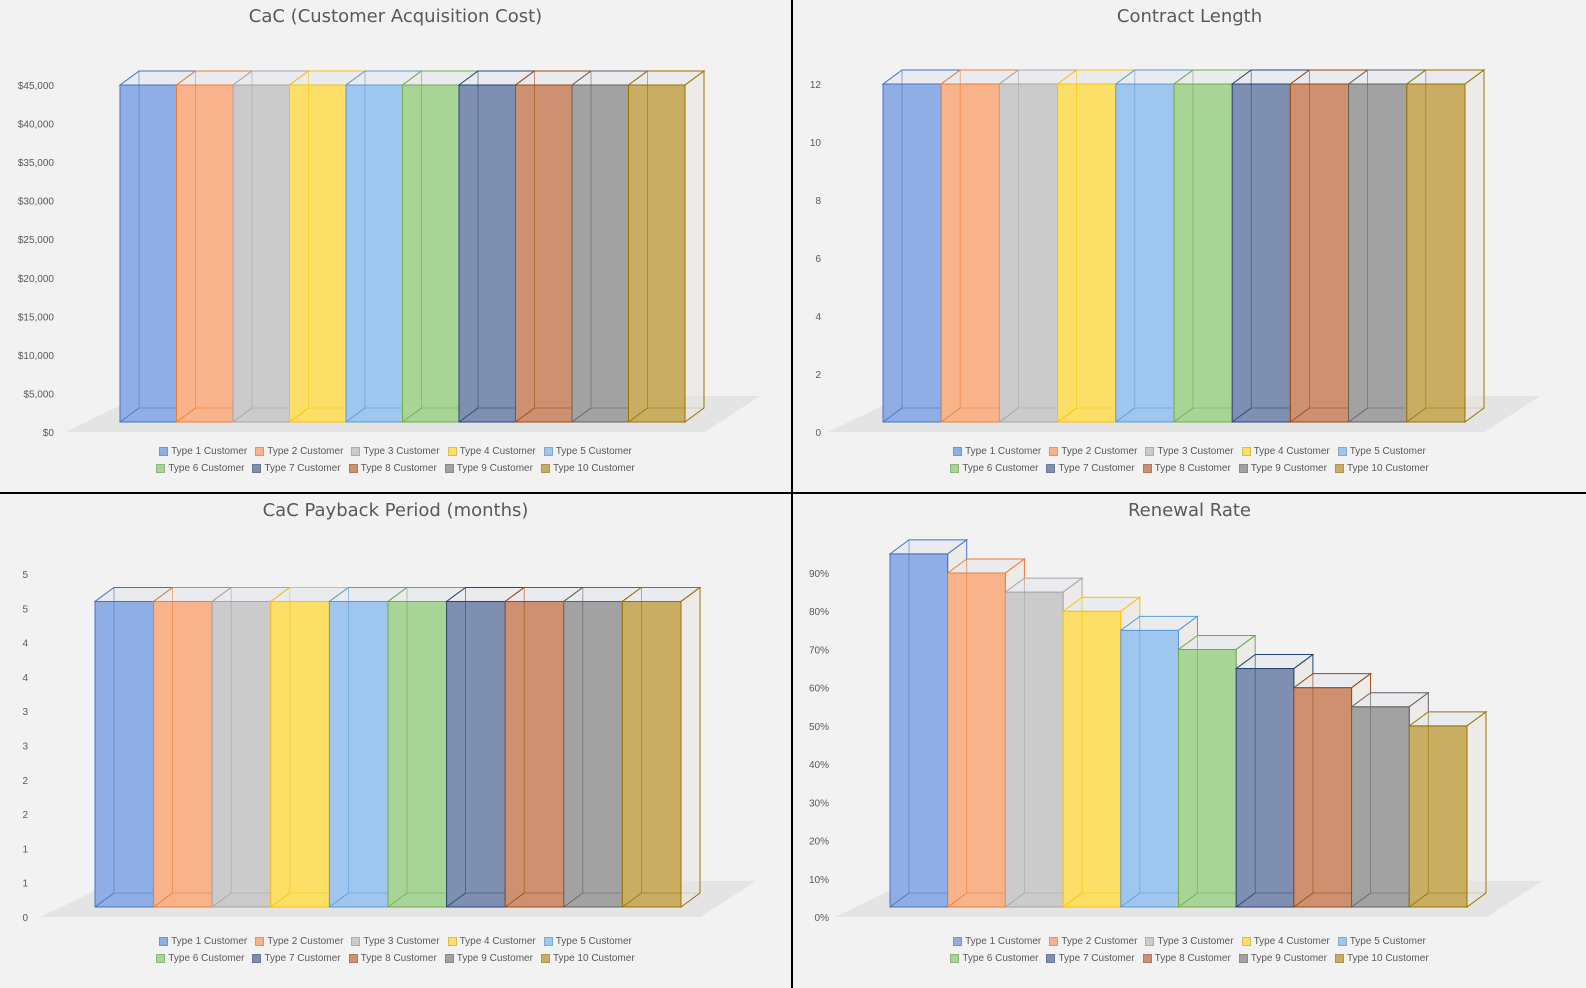 The height and width of the screenshot is (988, 1586). What do you see at coordinates (25, 575) in the screenshot?
I see `y-tick-label: 5` at bounding box center [25, 575].